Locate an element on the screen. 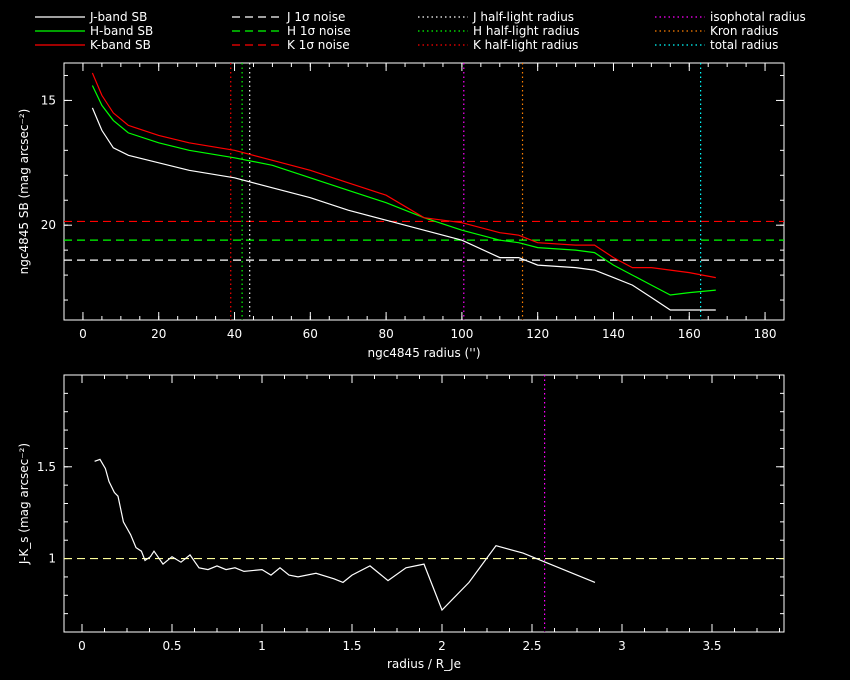 This screenshot has width=850, height=680. x-tick-label: 1 is located at coordinates (262, 646).